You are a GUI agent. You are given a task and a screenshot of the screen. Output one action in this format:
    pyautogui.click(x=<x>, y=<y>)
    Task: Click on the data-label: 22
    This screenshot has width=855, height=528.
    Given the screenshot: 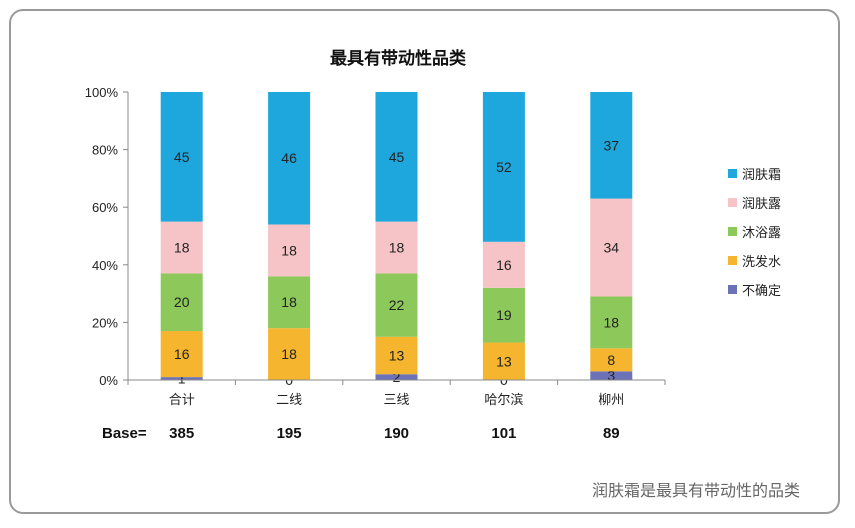 What is the action you would take?
    pyautogui.click(x=397, y=305)
    